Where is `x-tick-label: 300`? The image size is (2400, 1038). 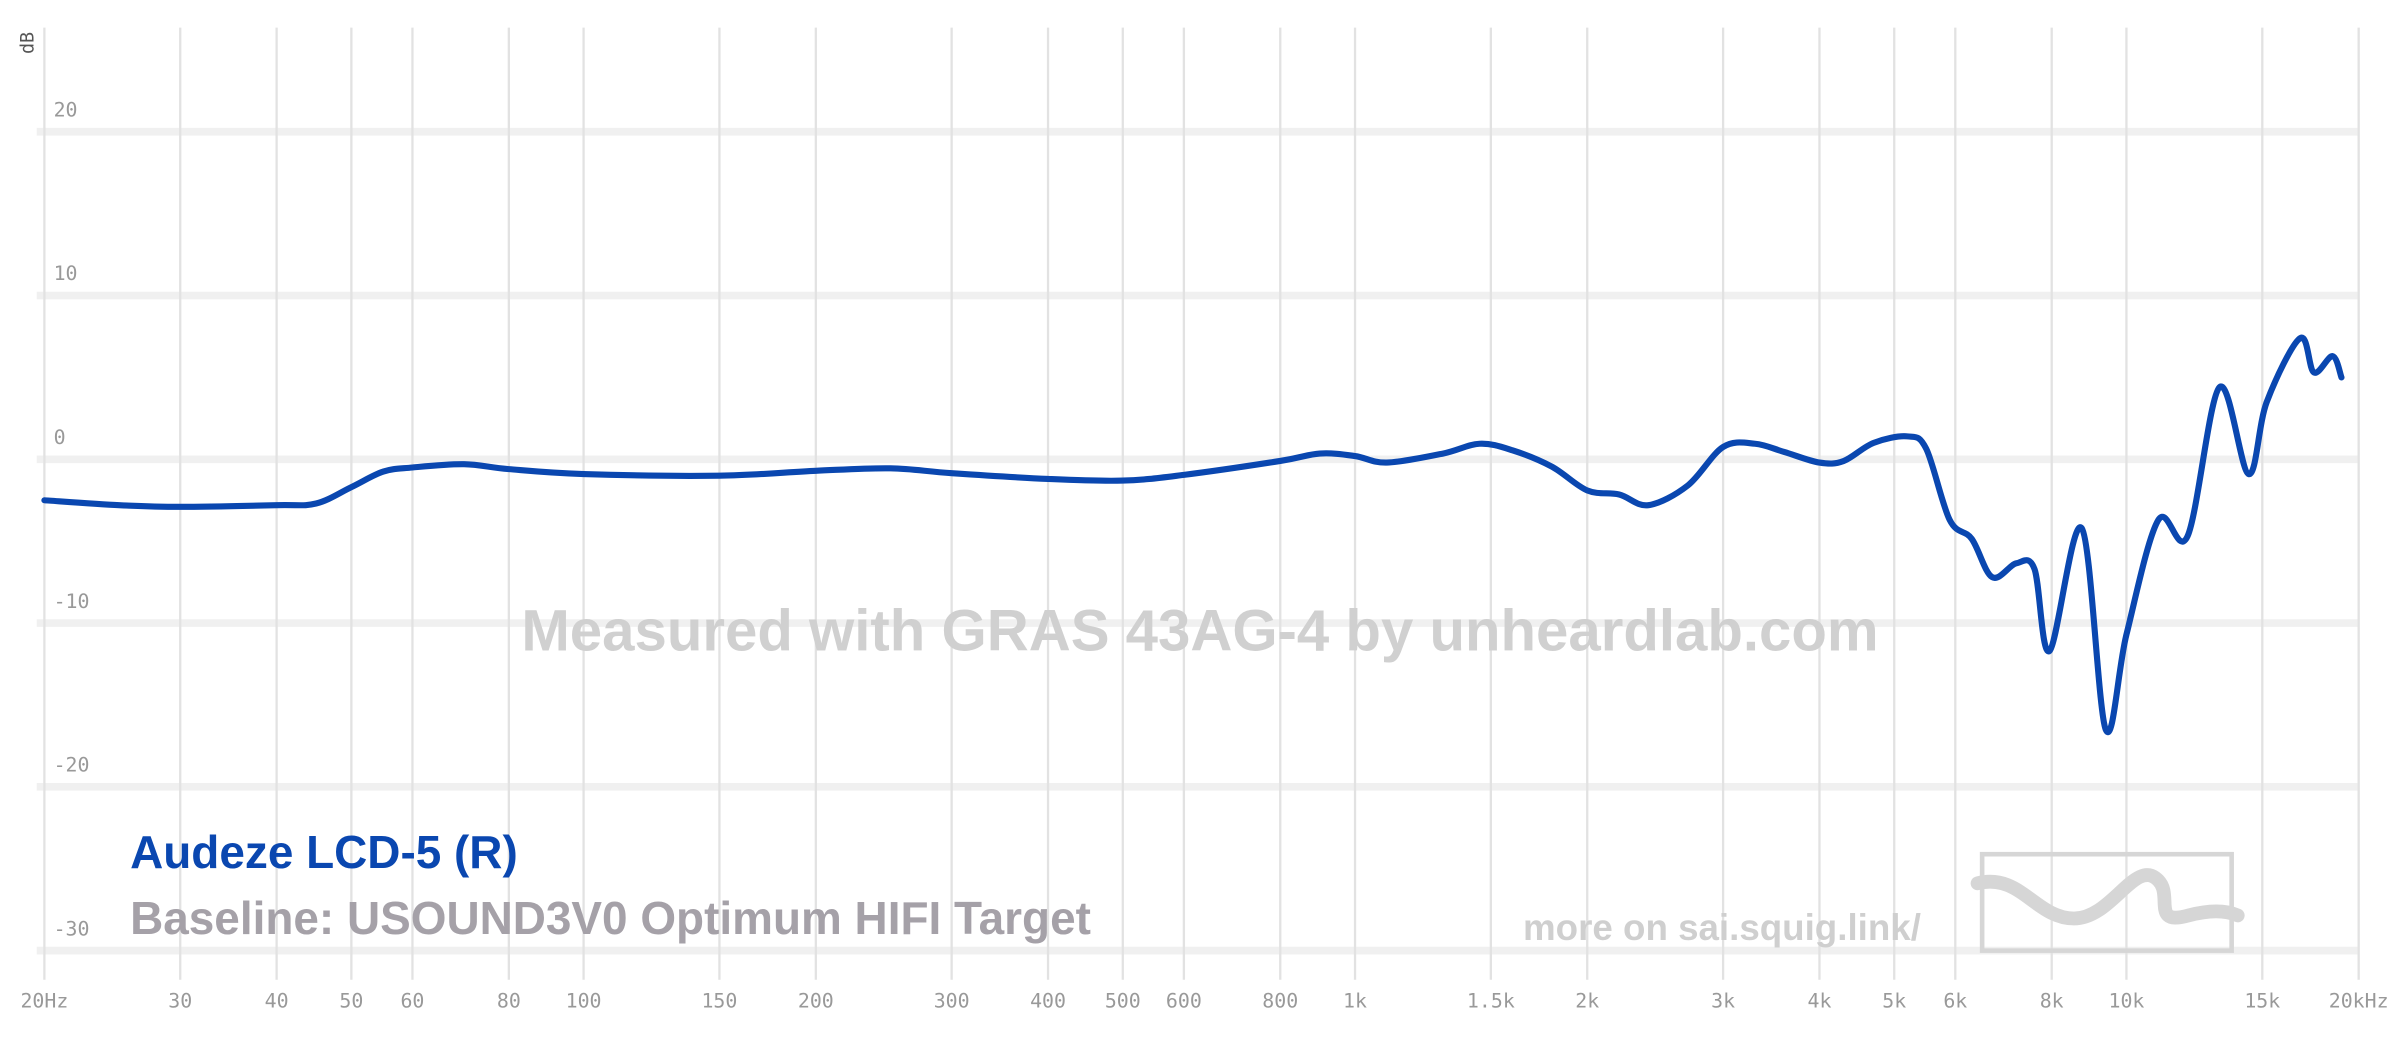
x-tick-label: 300 is located at coordinates (952, 1000).